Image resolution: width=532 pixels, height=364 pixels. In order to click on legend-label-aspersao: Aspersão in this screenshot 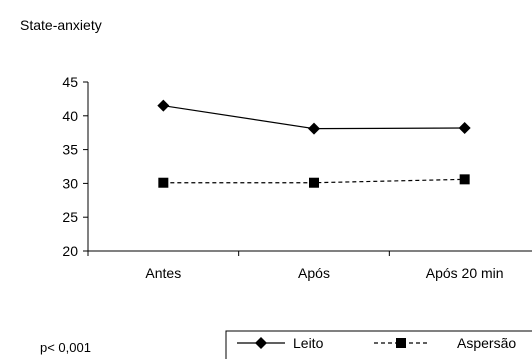, I will do `click(486, 343)`.